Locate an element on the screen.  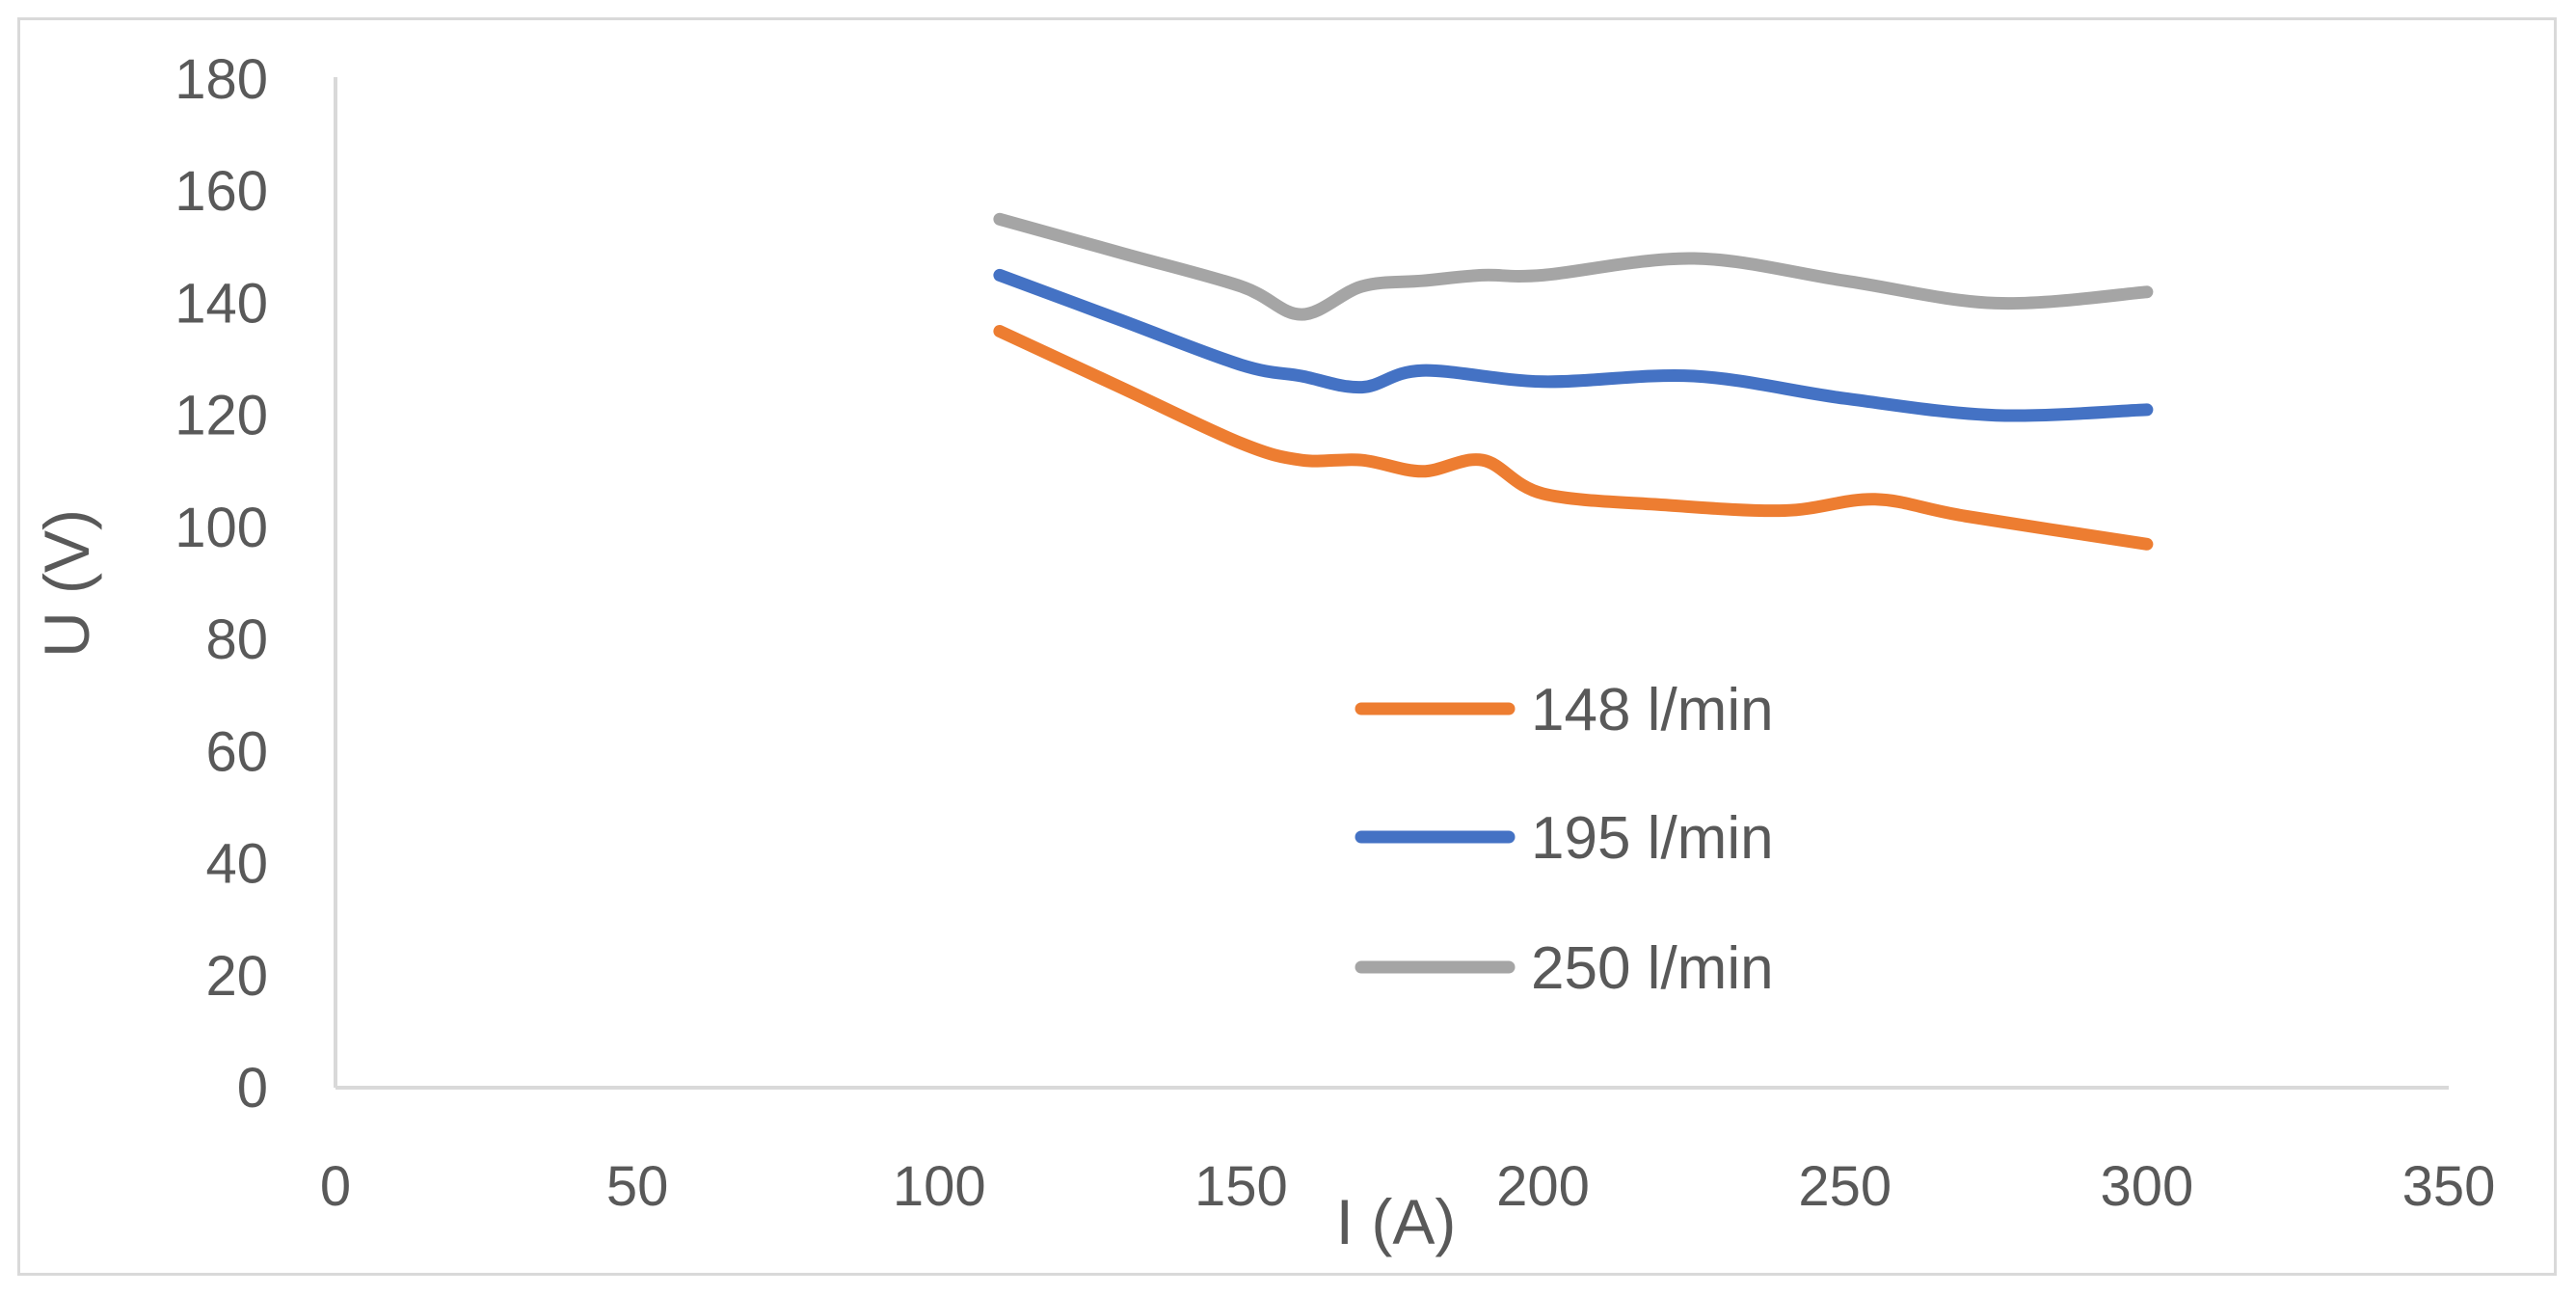
legend: 148 l/min 195 l/min 250 l/min is located at coordinates (1565, 839).